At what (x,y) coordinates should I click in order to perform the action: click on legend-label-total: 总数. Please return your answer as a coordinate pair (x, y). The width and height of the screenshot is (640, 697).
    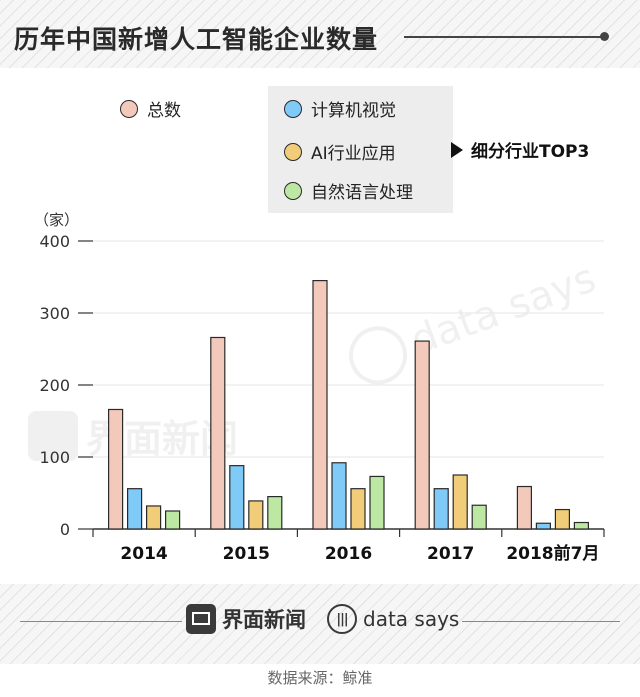
    Looking at the image, I should click on (164, 111).